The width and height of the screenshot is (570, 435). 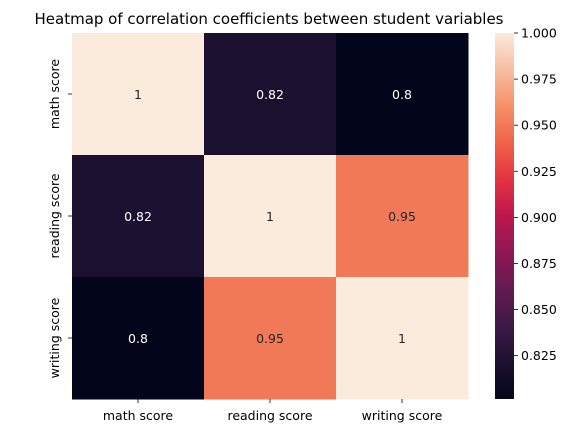 What do you see at coordinates (539, 79) in the screenshot?
I see `colorbar-tick-label: 0.975` at bounding box center [539, 79].